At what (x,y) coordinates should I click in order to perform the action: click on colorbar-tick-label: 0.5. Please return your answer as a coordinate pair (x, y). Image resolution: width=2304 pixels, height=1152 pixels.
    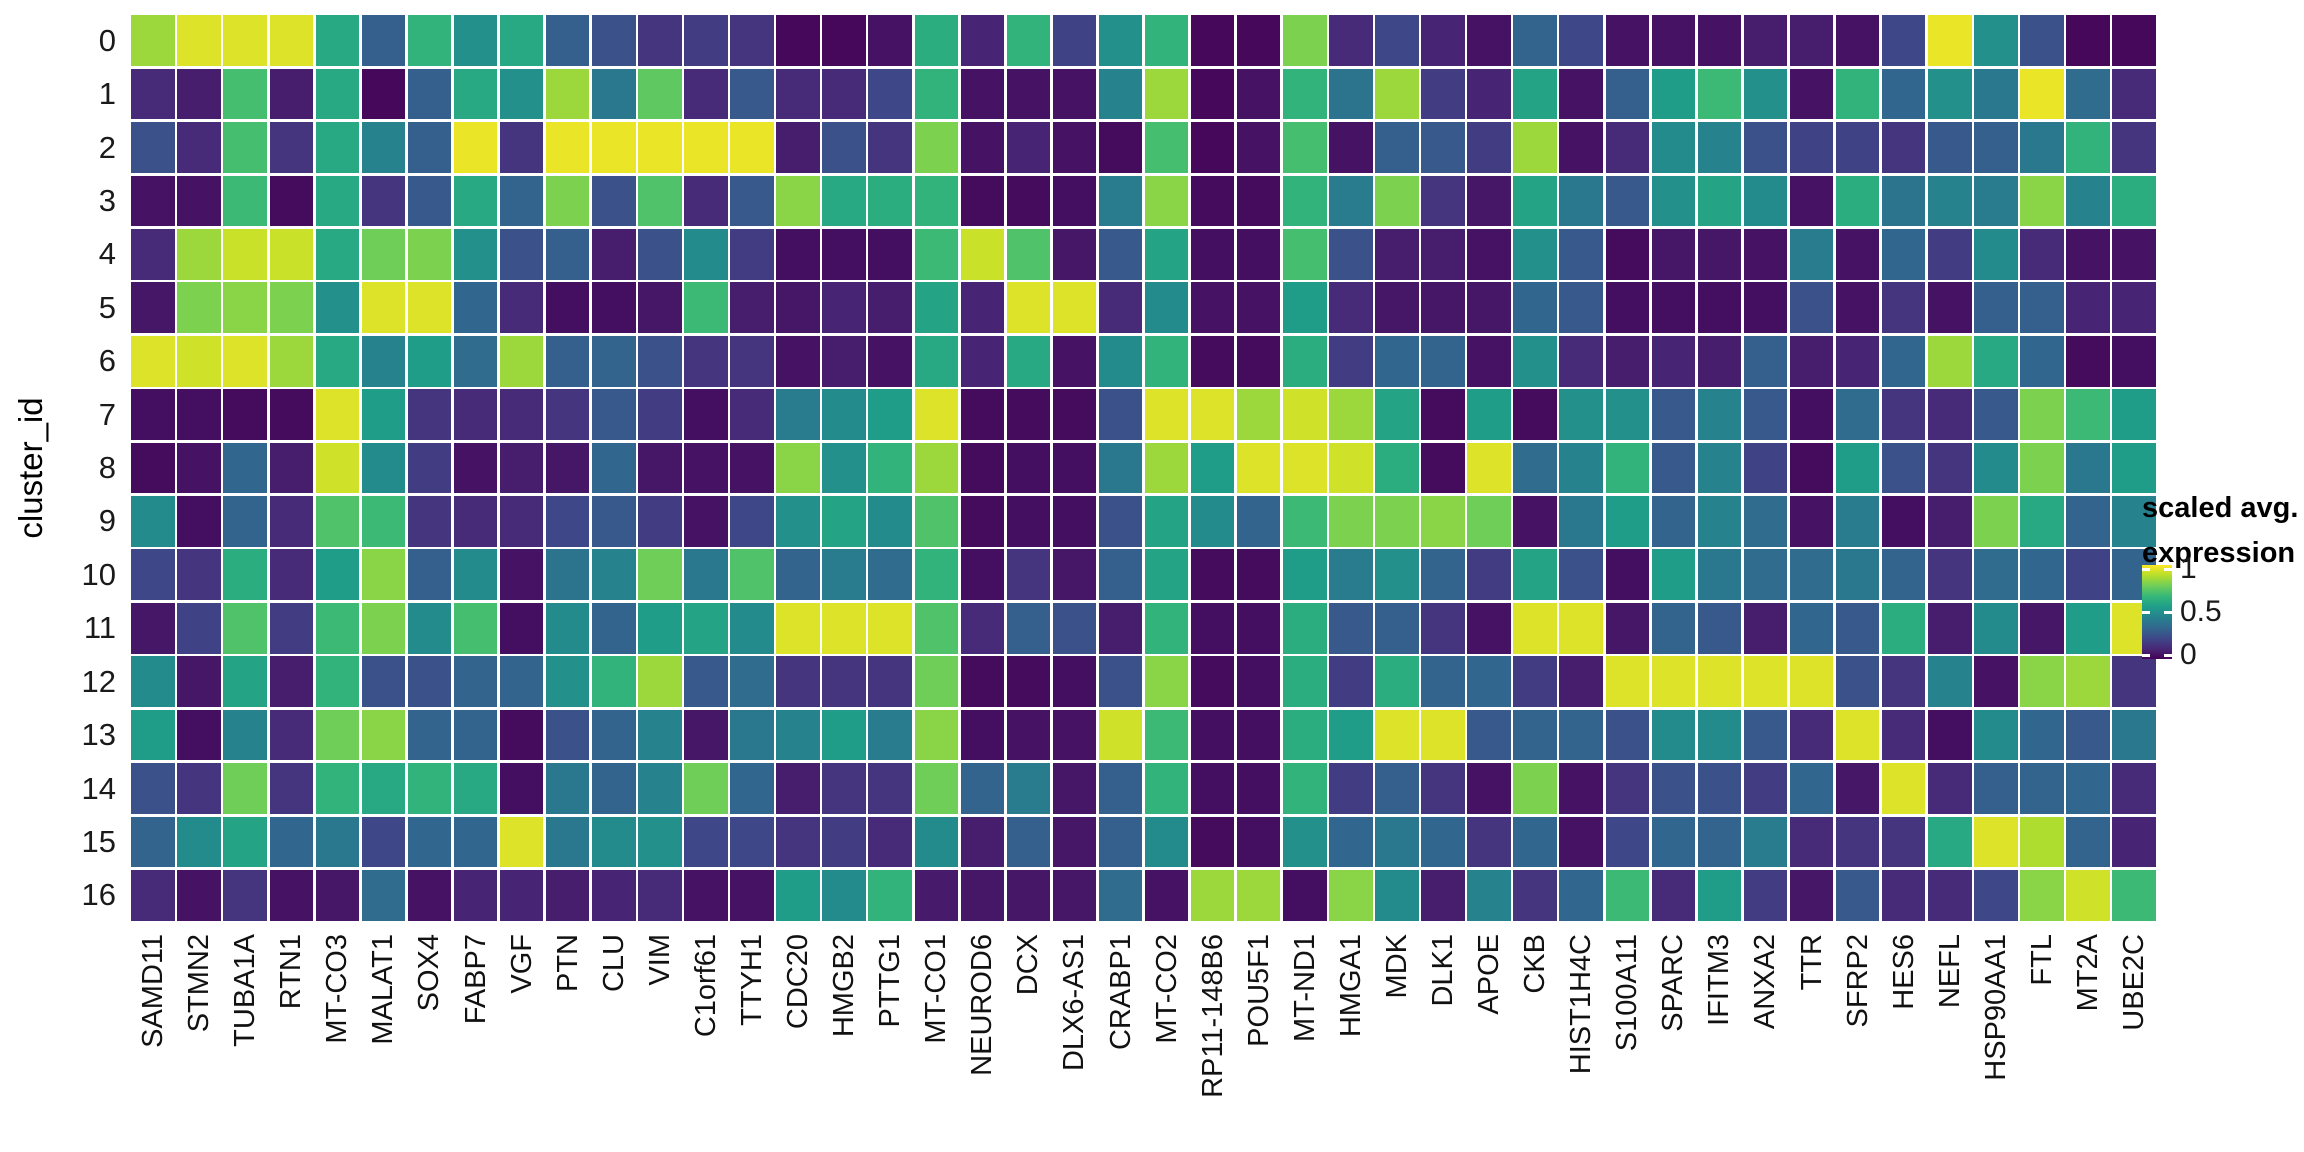
    Looking at the image, I should click on (2201, 611).